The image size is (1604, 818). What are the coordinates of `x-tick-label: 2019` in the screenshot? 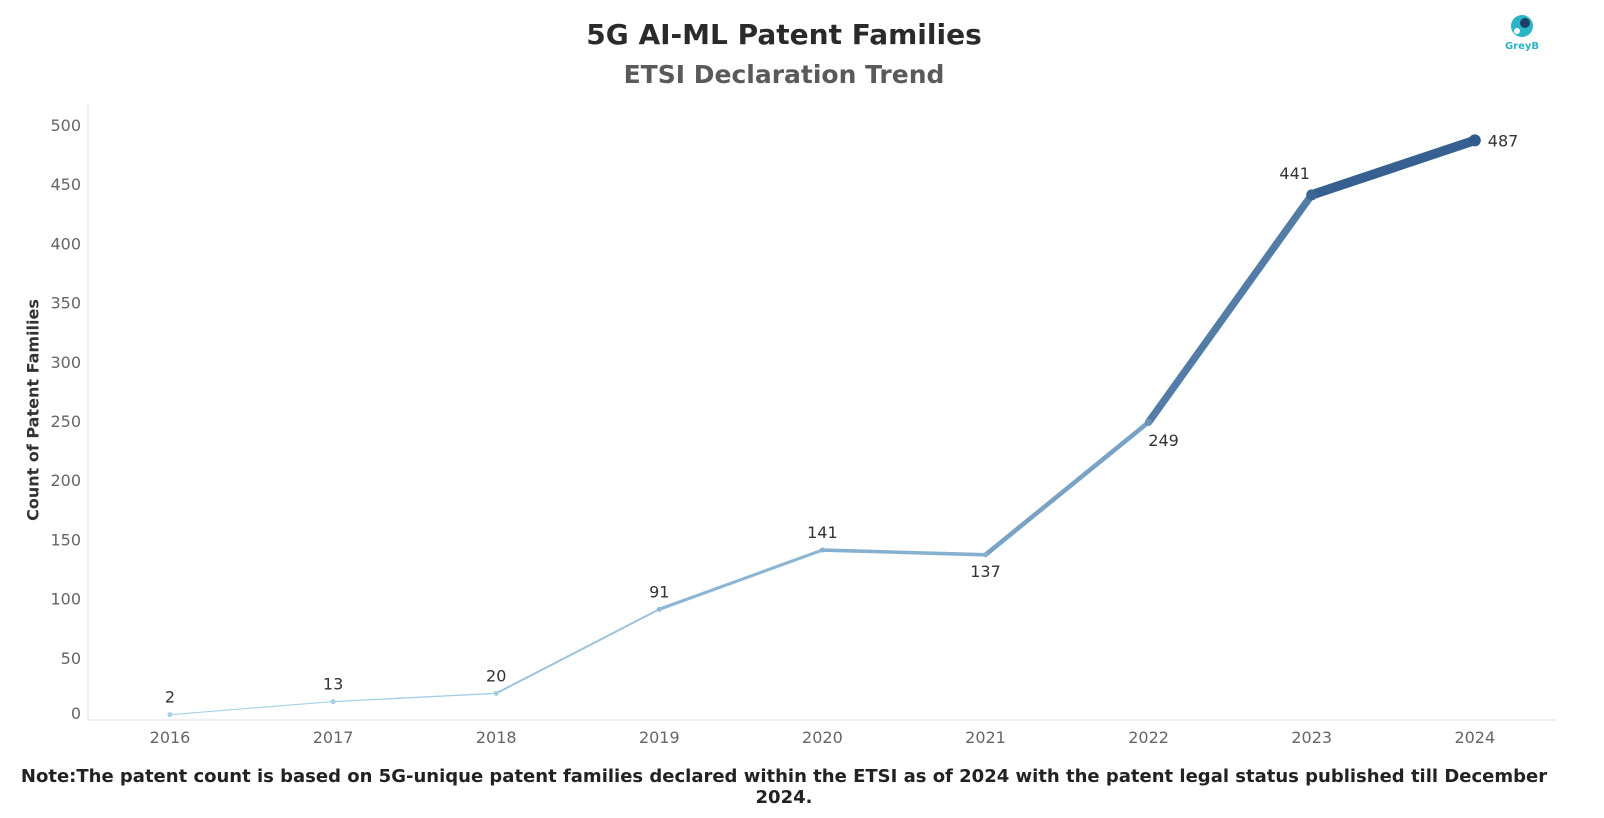 It's located at (659, 737).